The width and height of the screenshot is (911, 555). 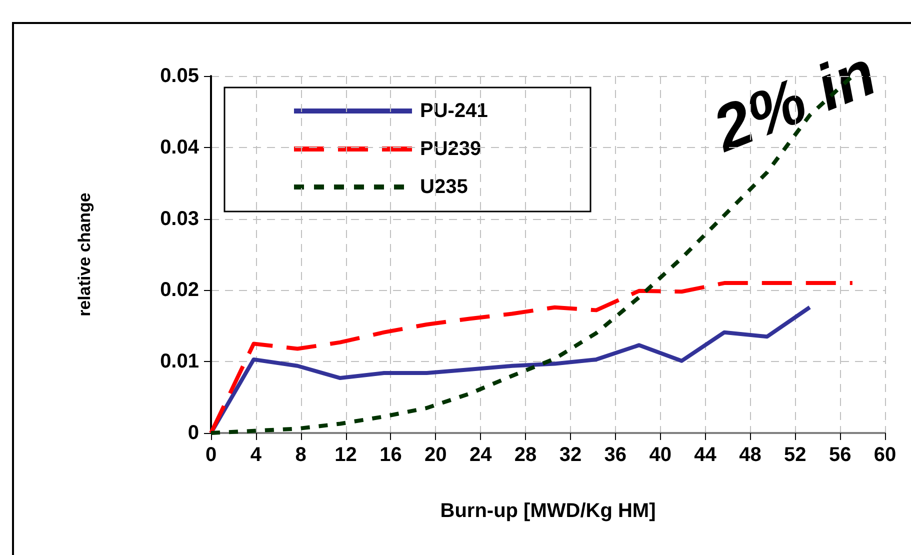 I want to click on x-tick-label: 8, so click(x=300, y=455).